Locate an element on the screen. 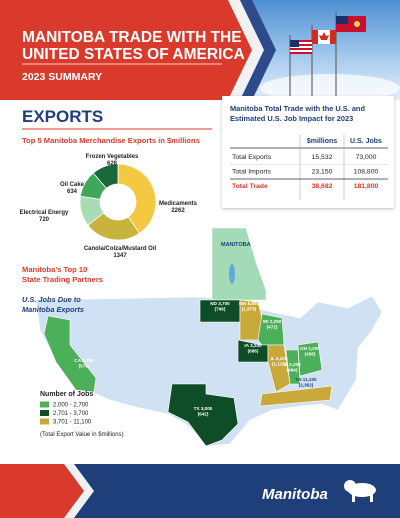 This screenshot has width=400, height=518. table-title: Manitoba Total Trade with the U.S. and is located at coordinates (297, 108).